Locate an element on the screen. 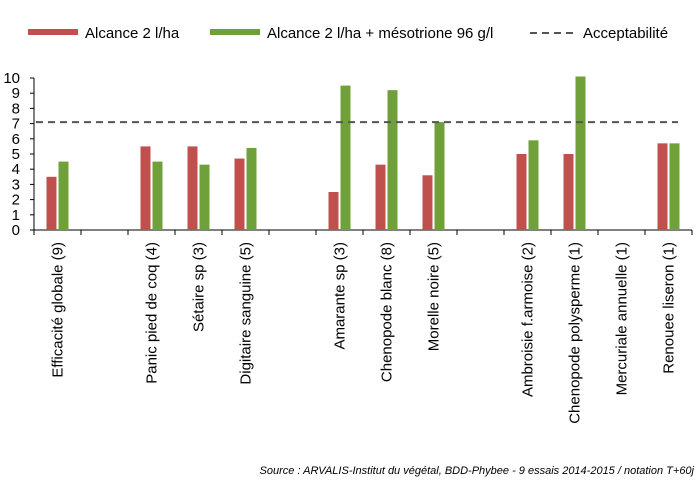  x-tick-label: Ambroisie f.armoise (2) is located at coordinates (528, 319).